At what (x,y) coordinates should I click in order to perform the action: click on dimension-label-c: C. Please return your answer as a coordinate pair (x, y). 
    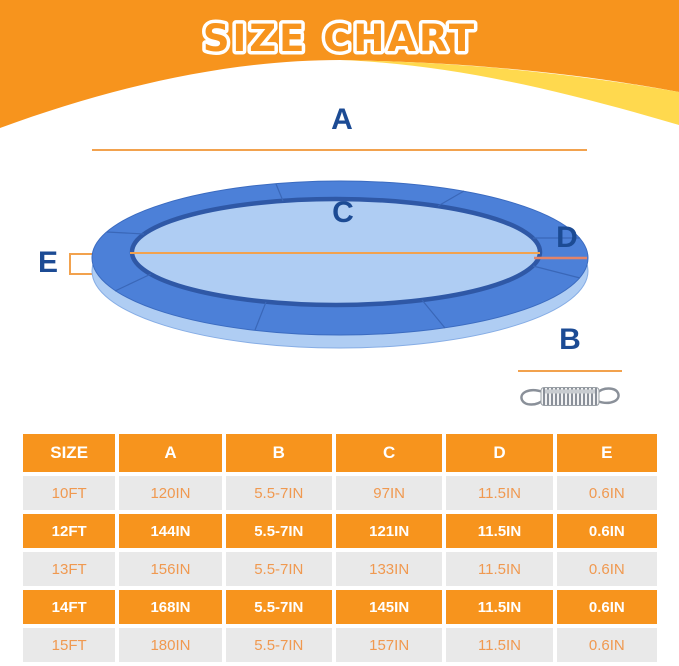
    Looking at the image, I should click on (343, 212).